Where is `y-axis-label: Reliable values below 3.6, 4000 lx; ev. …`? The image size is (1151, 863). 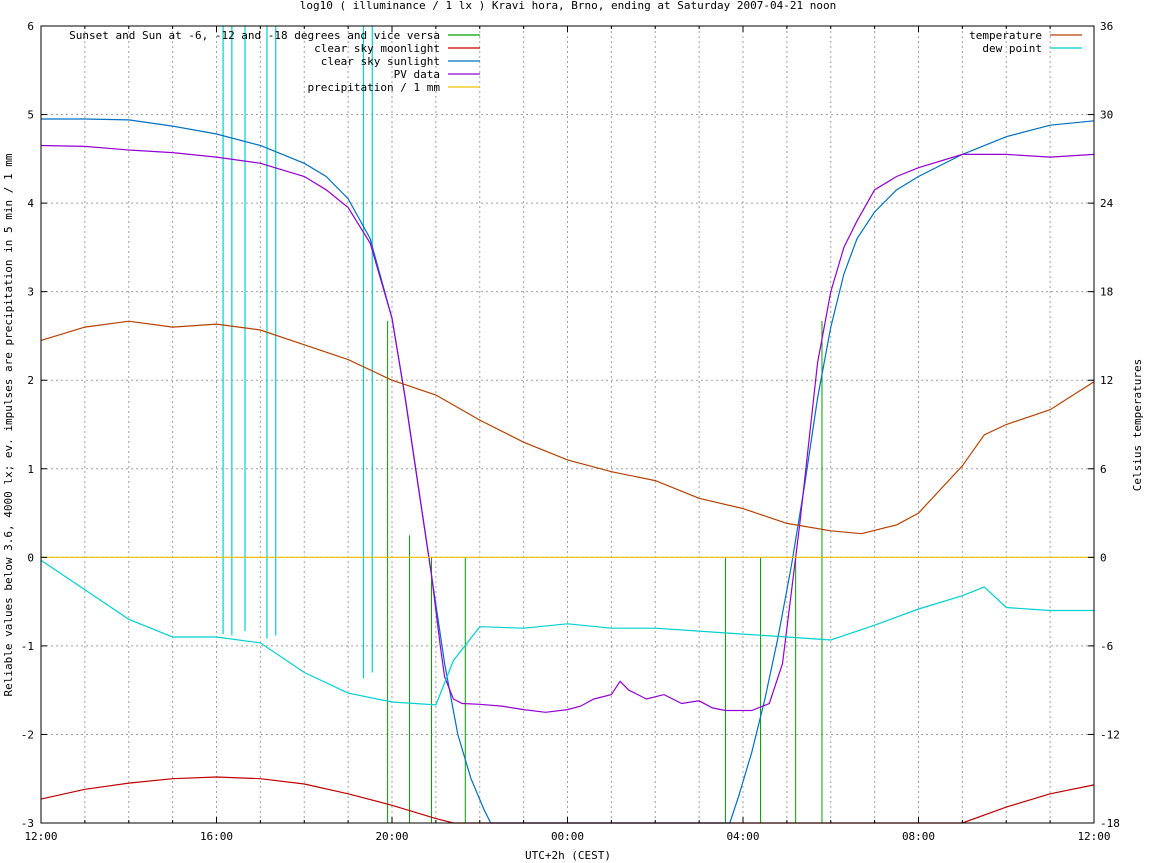 y-axis-label: Reliable values below 3.6, 4000 lx; ev. … is located at coordinates (8, 424).